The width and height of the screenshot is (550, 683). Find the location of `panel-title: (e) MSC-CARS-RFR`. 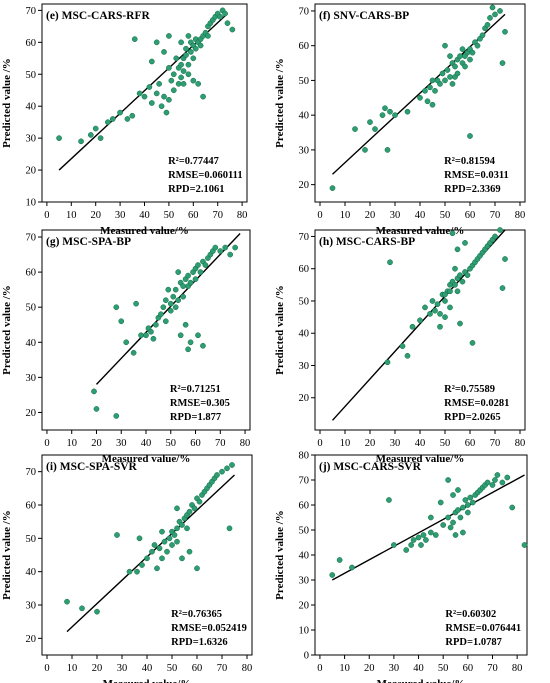

panel-title: (e) MSC-CARS-RFR is located at coordinates (98, 16).